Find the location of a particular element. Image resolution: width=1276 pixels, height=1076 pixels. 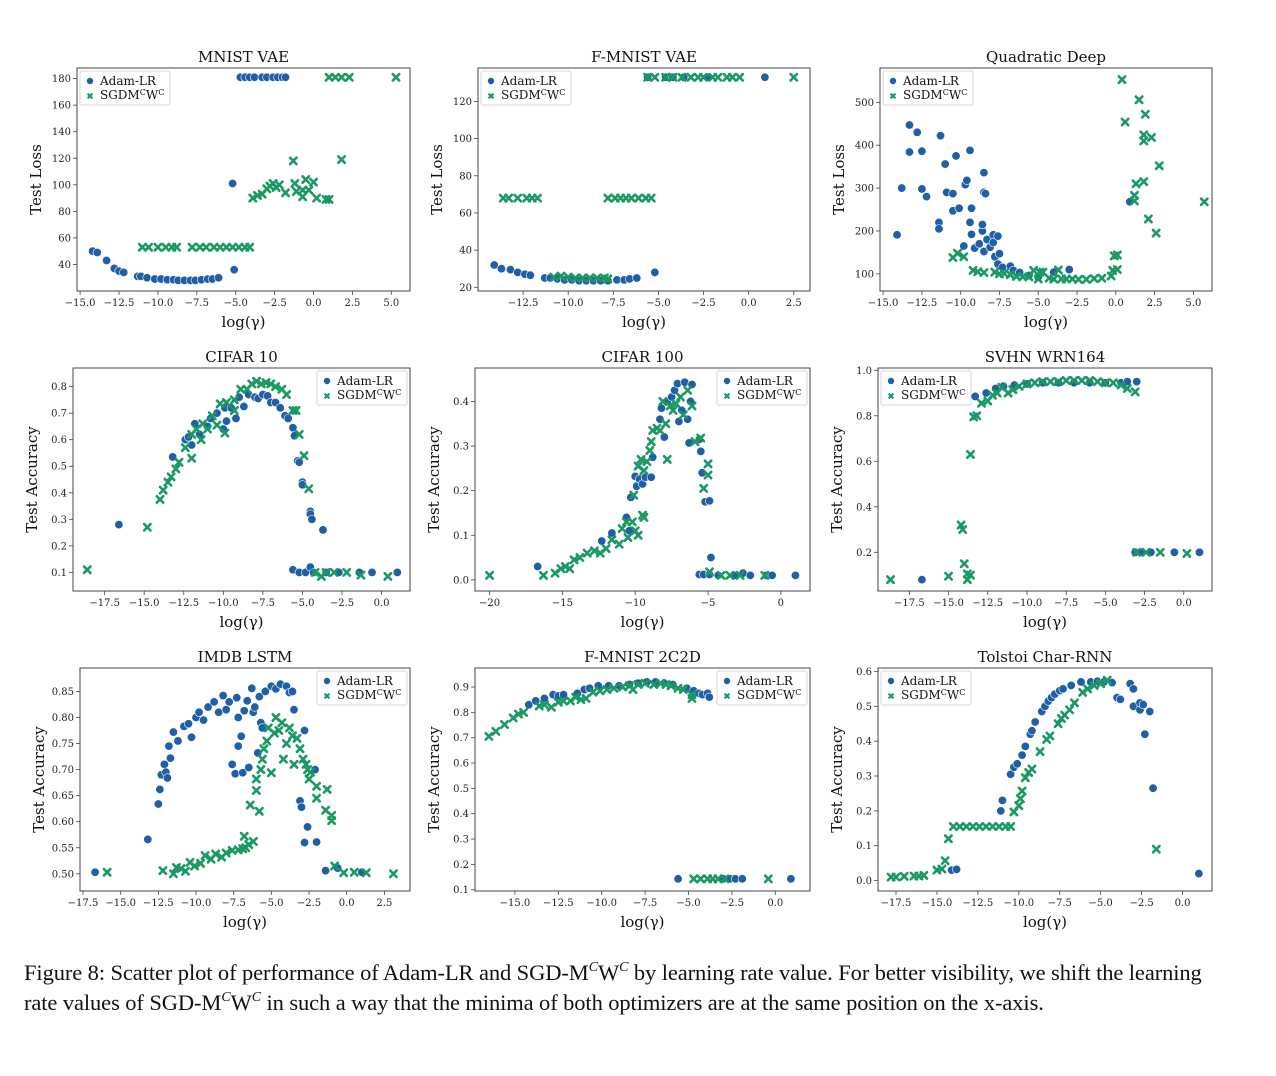

y-tick-label: 0.6 is located at coordinates (864, 462).